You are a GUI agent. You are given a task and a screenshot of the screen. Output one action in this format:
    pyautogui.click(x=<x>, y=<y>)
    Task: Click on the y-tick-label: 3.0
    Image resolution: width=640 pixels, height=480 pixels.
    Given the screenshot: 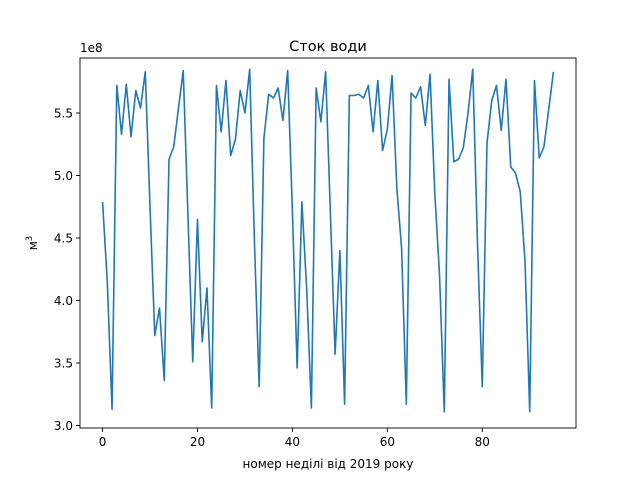 What is the action you would take?
    pyautogui.click(x=63, y=426)
    